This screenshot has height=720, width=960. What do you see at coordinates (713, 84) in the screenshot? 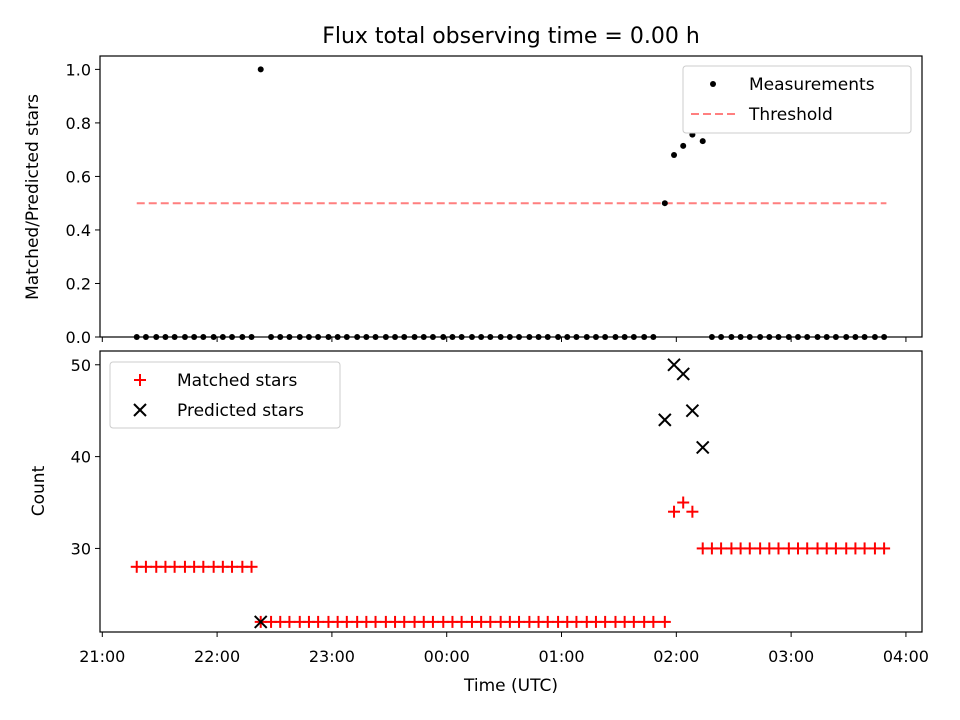
I see `legend-measurement-marker` at bounding box center [713, 84].